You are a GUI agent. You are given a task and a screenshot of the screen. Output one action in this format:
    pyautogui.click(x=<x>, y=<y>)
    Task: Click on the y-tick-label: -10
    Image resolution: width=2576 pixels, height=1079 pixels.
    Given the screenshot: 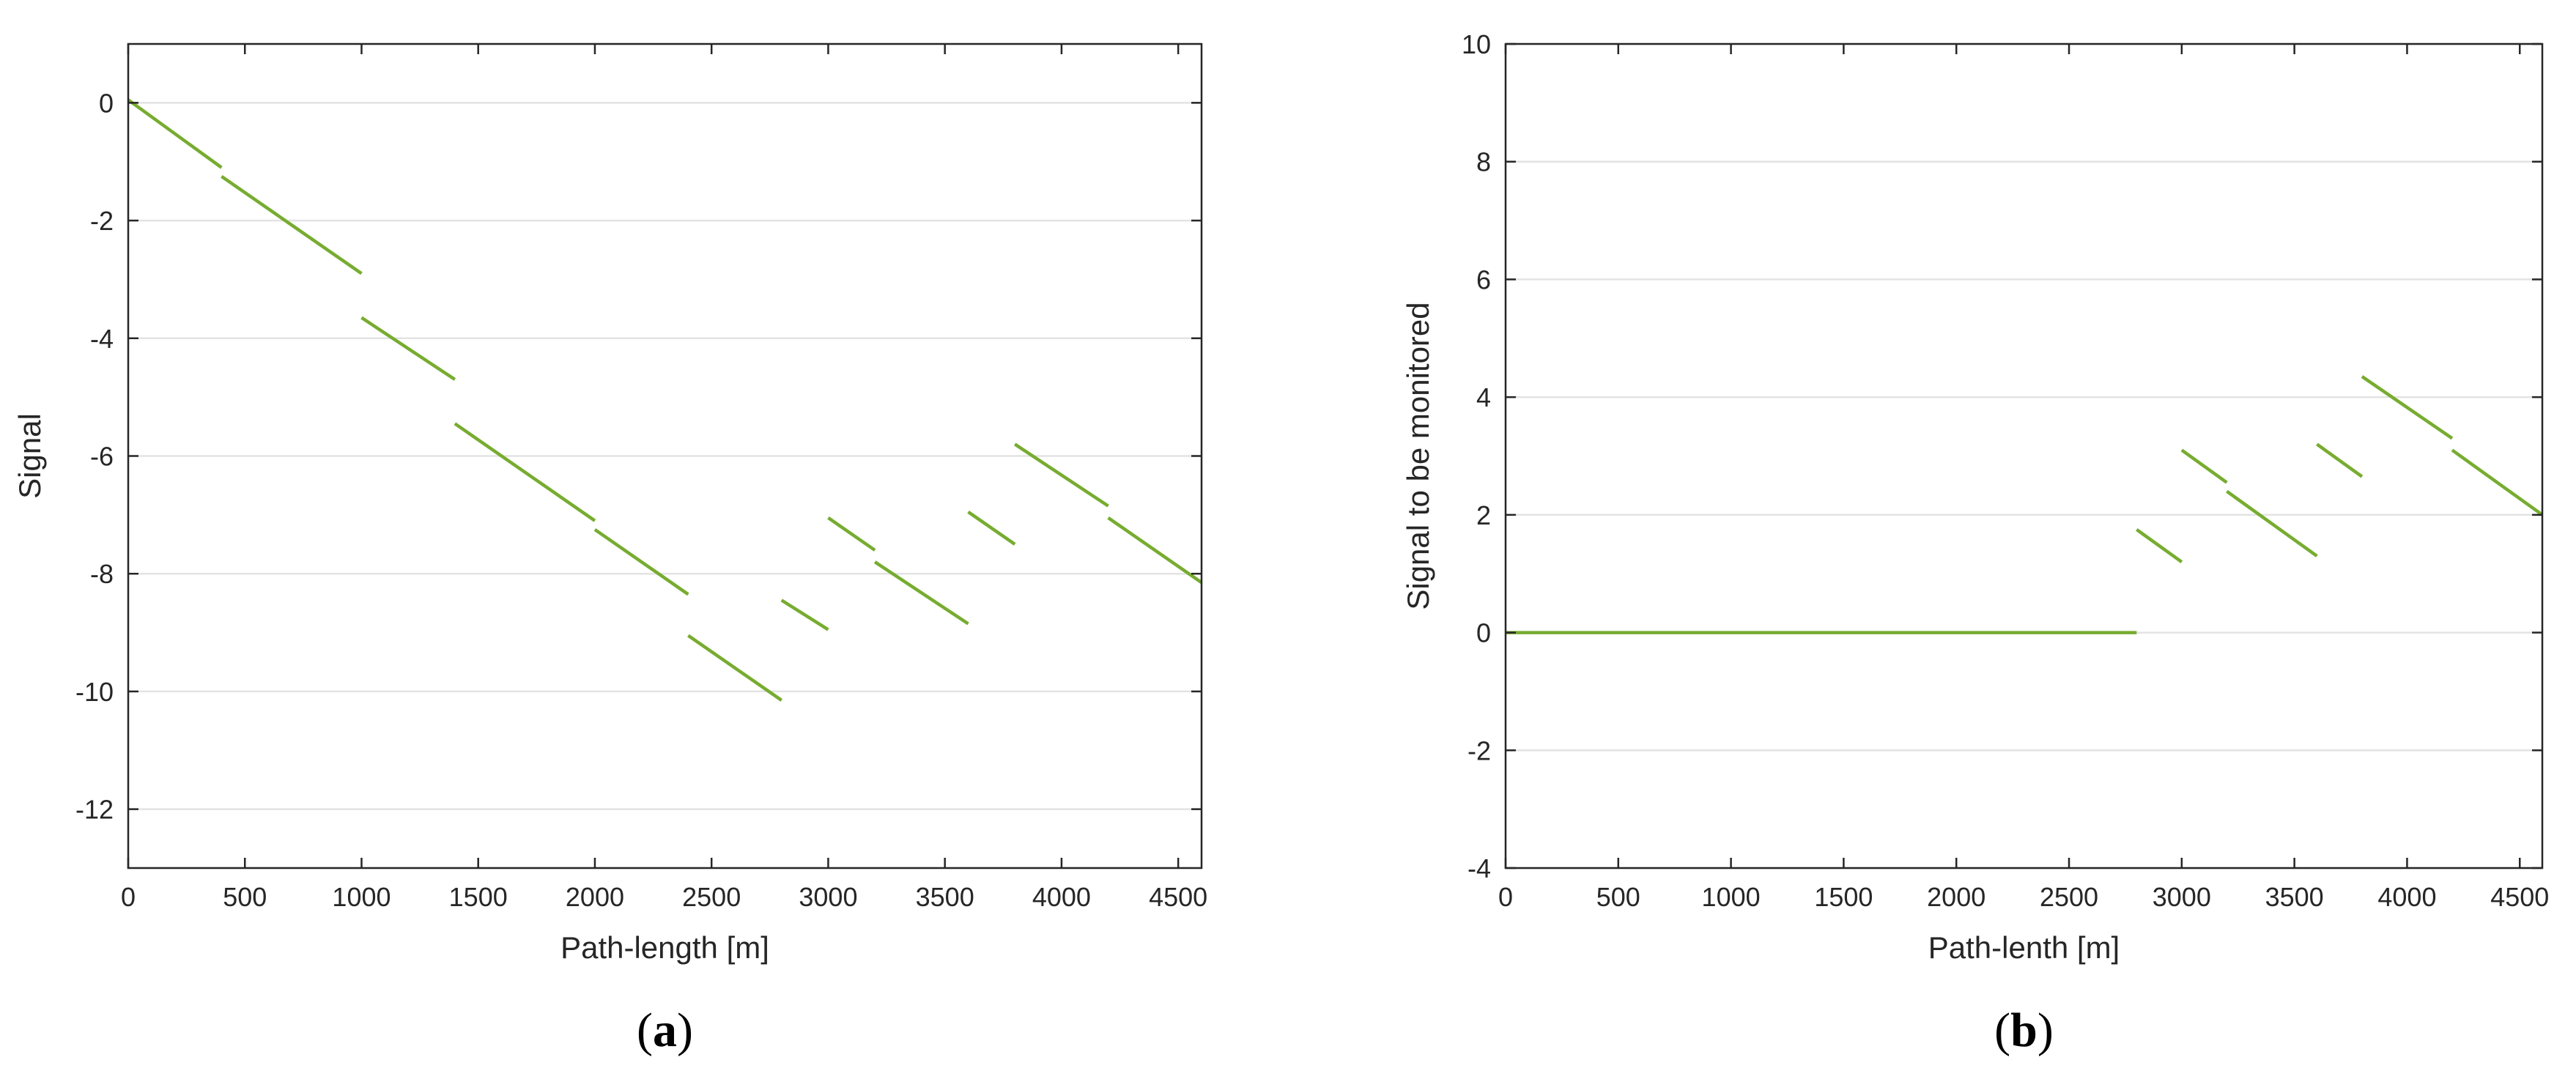 What is the action you would take?
    pyautogui.click(x=94, y=692)
    